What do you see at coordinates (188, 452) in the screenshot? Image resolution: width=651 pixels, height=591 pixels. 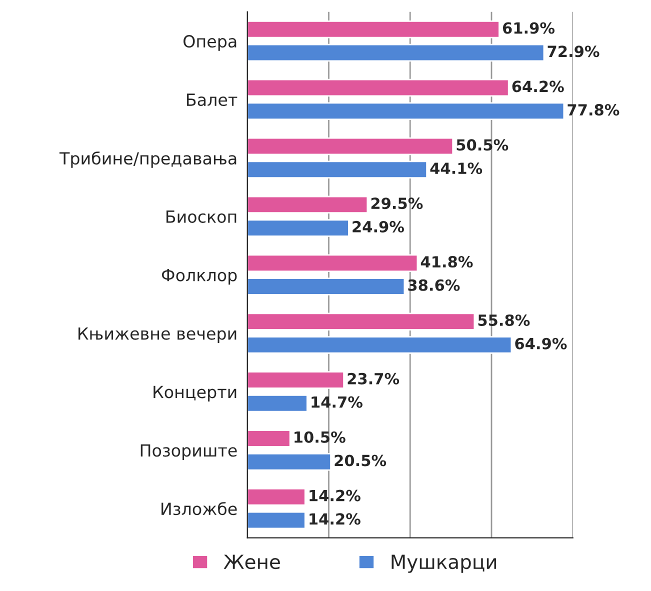 I see `y-tick-label: Позориште` at bounding box center [188, 452].